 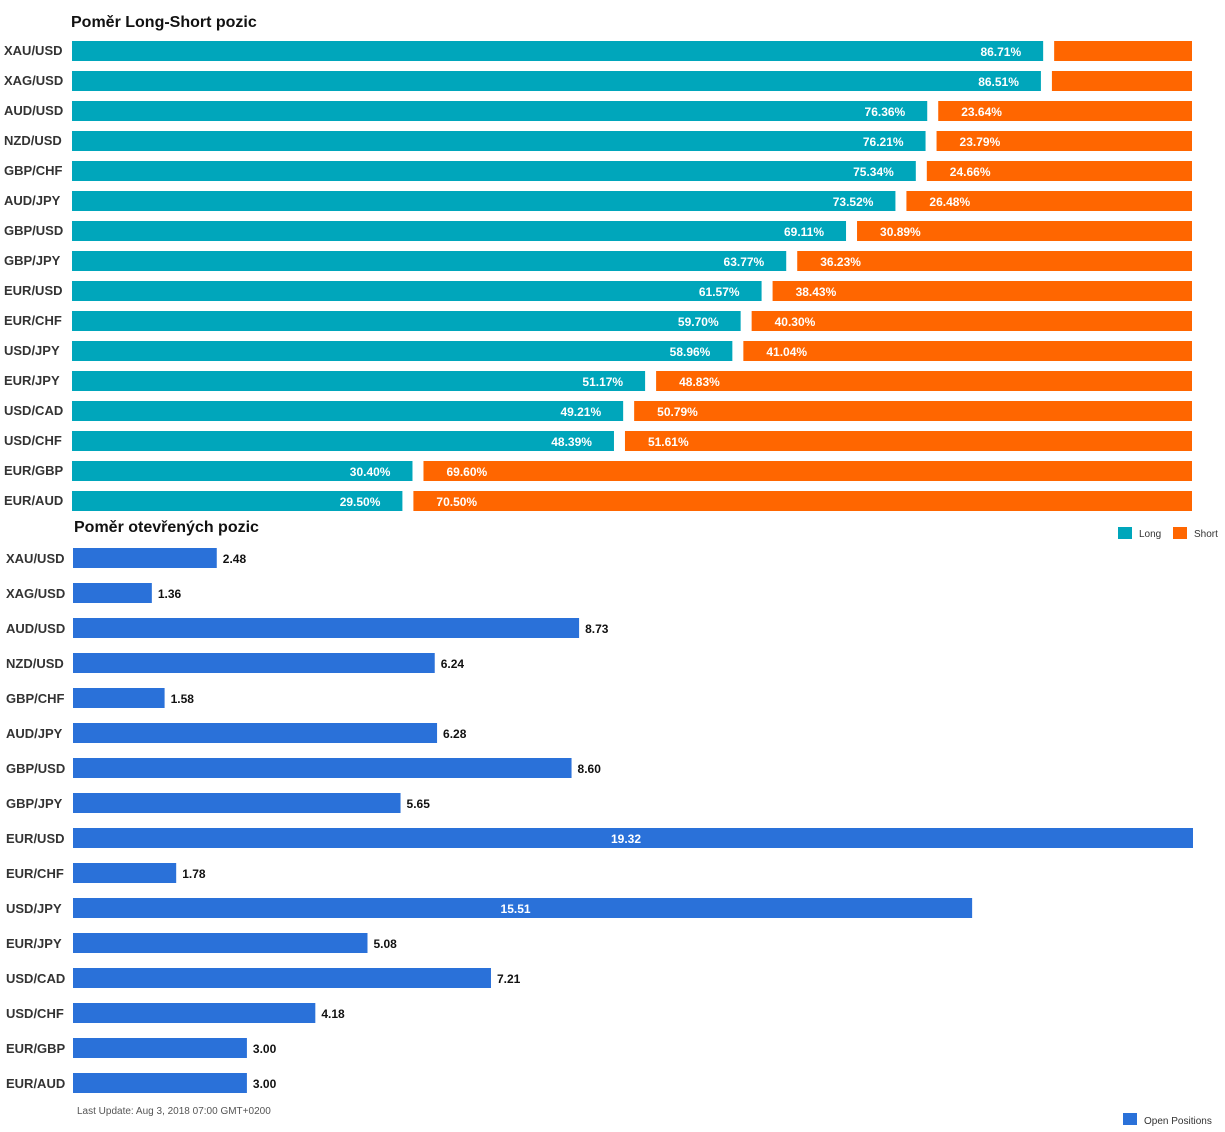 I want to click on long-value-label: 69.11%, so click(x=804, y=232).